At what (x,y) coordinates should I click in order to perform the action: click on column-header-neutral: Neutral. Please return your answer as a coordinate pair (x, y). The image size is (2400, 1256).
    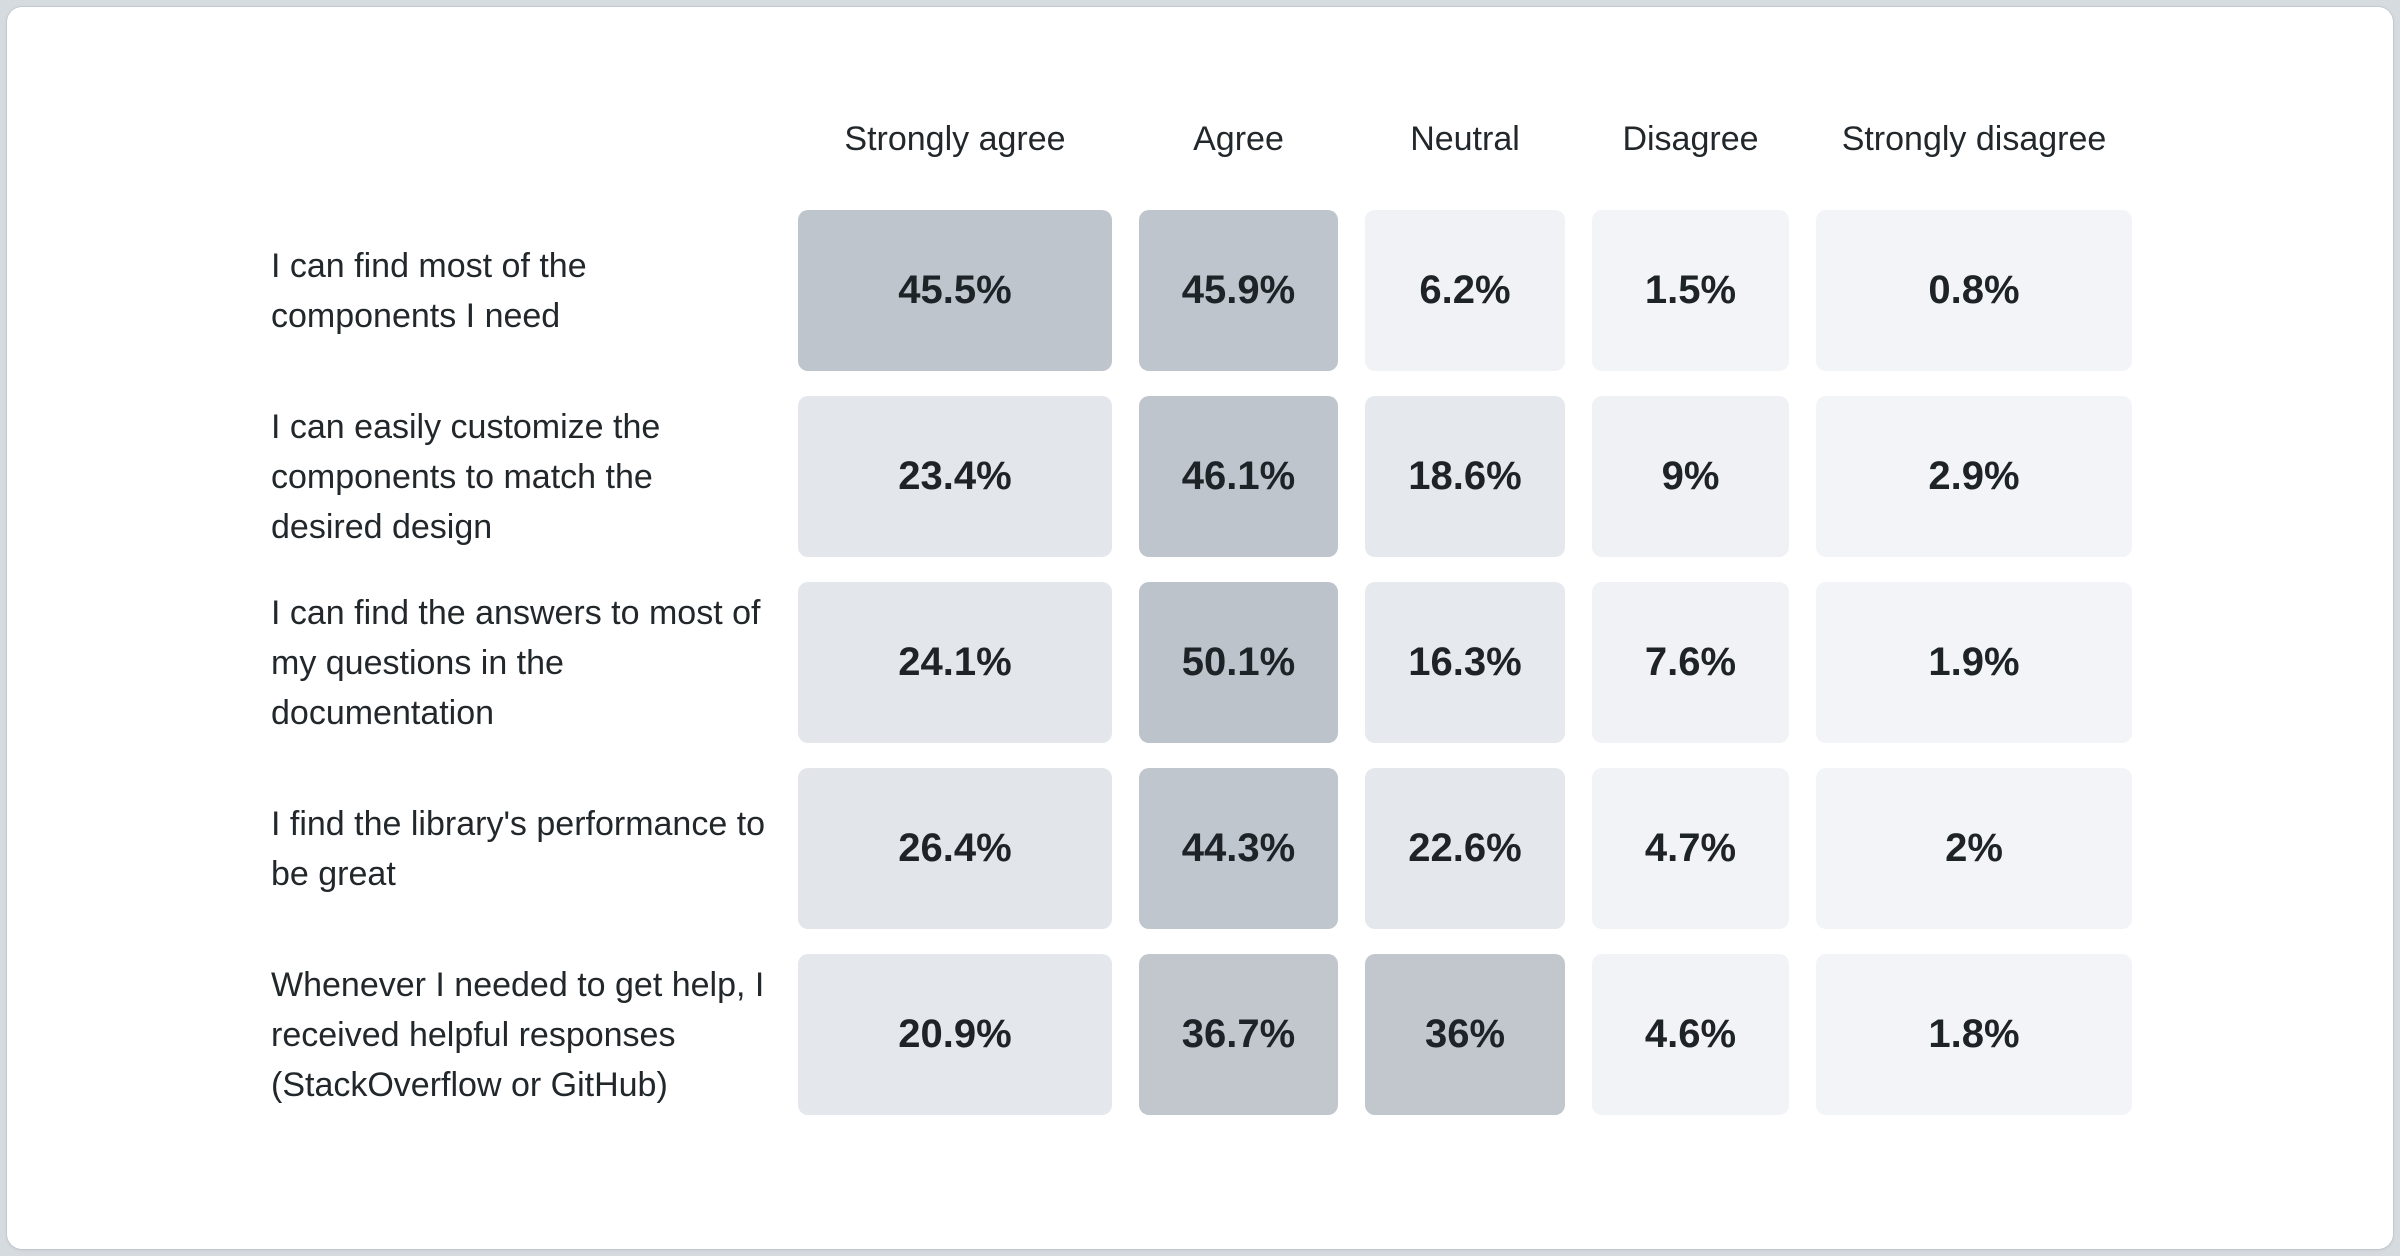
    Looking at the image, I should click on (1465, 138).